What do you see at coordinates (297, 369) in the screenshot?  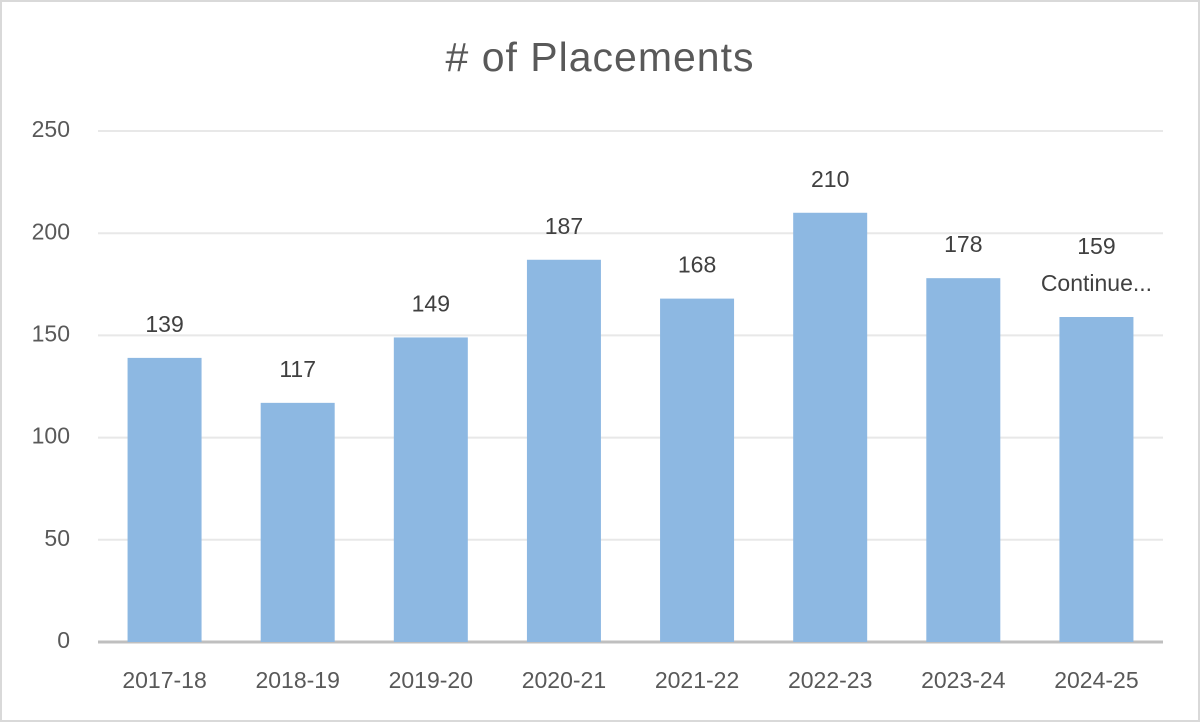 I see `value-label: 117` at bounding box center [297, 369].